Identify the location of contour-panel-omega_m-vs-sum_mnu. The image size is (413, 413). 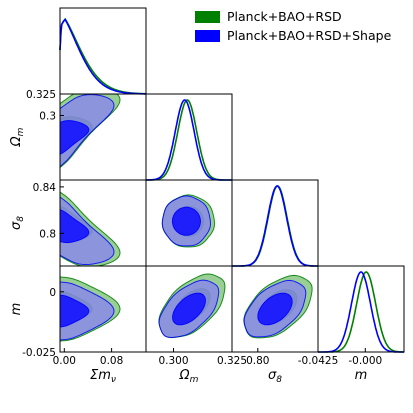
(103, 137).